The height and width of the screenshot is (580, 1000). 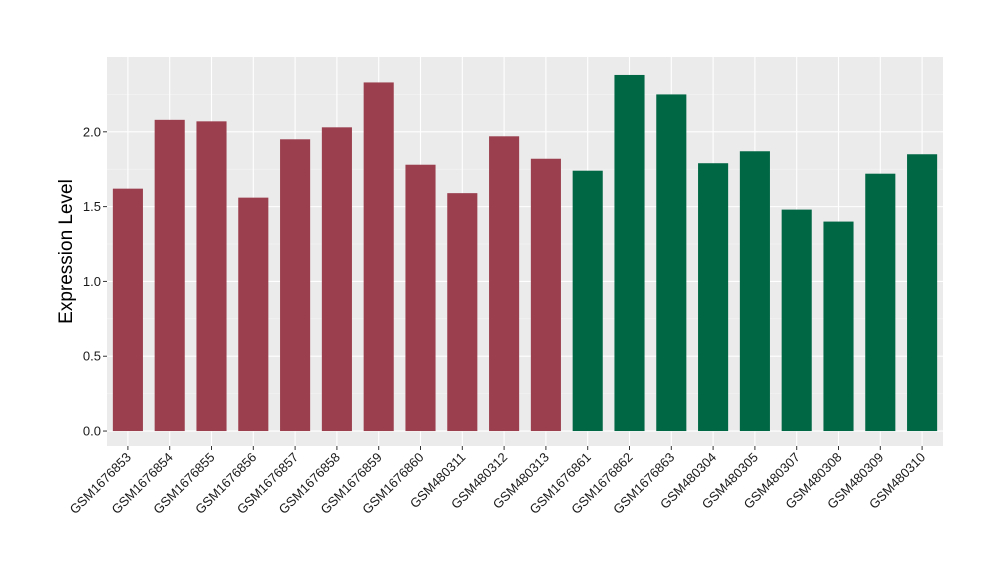 What do you see at coordinates (713, 297) in the screenshot?
I see `bar-GSM480304` at bounding box center [713, 297].